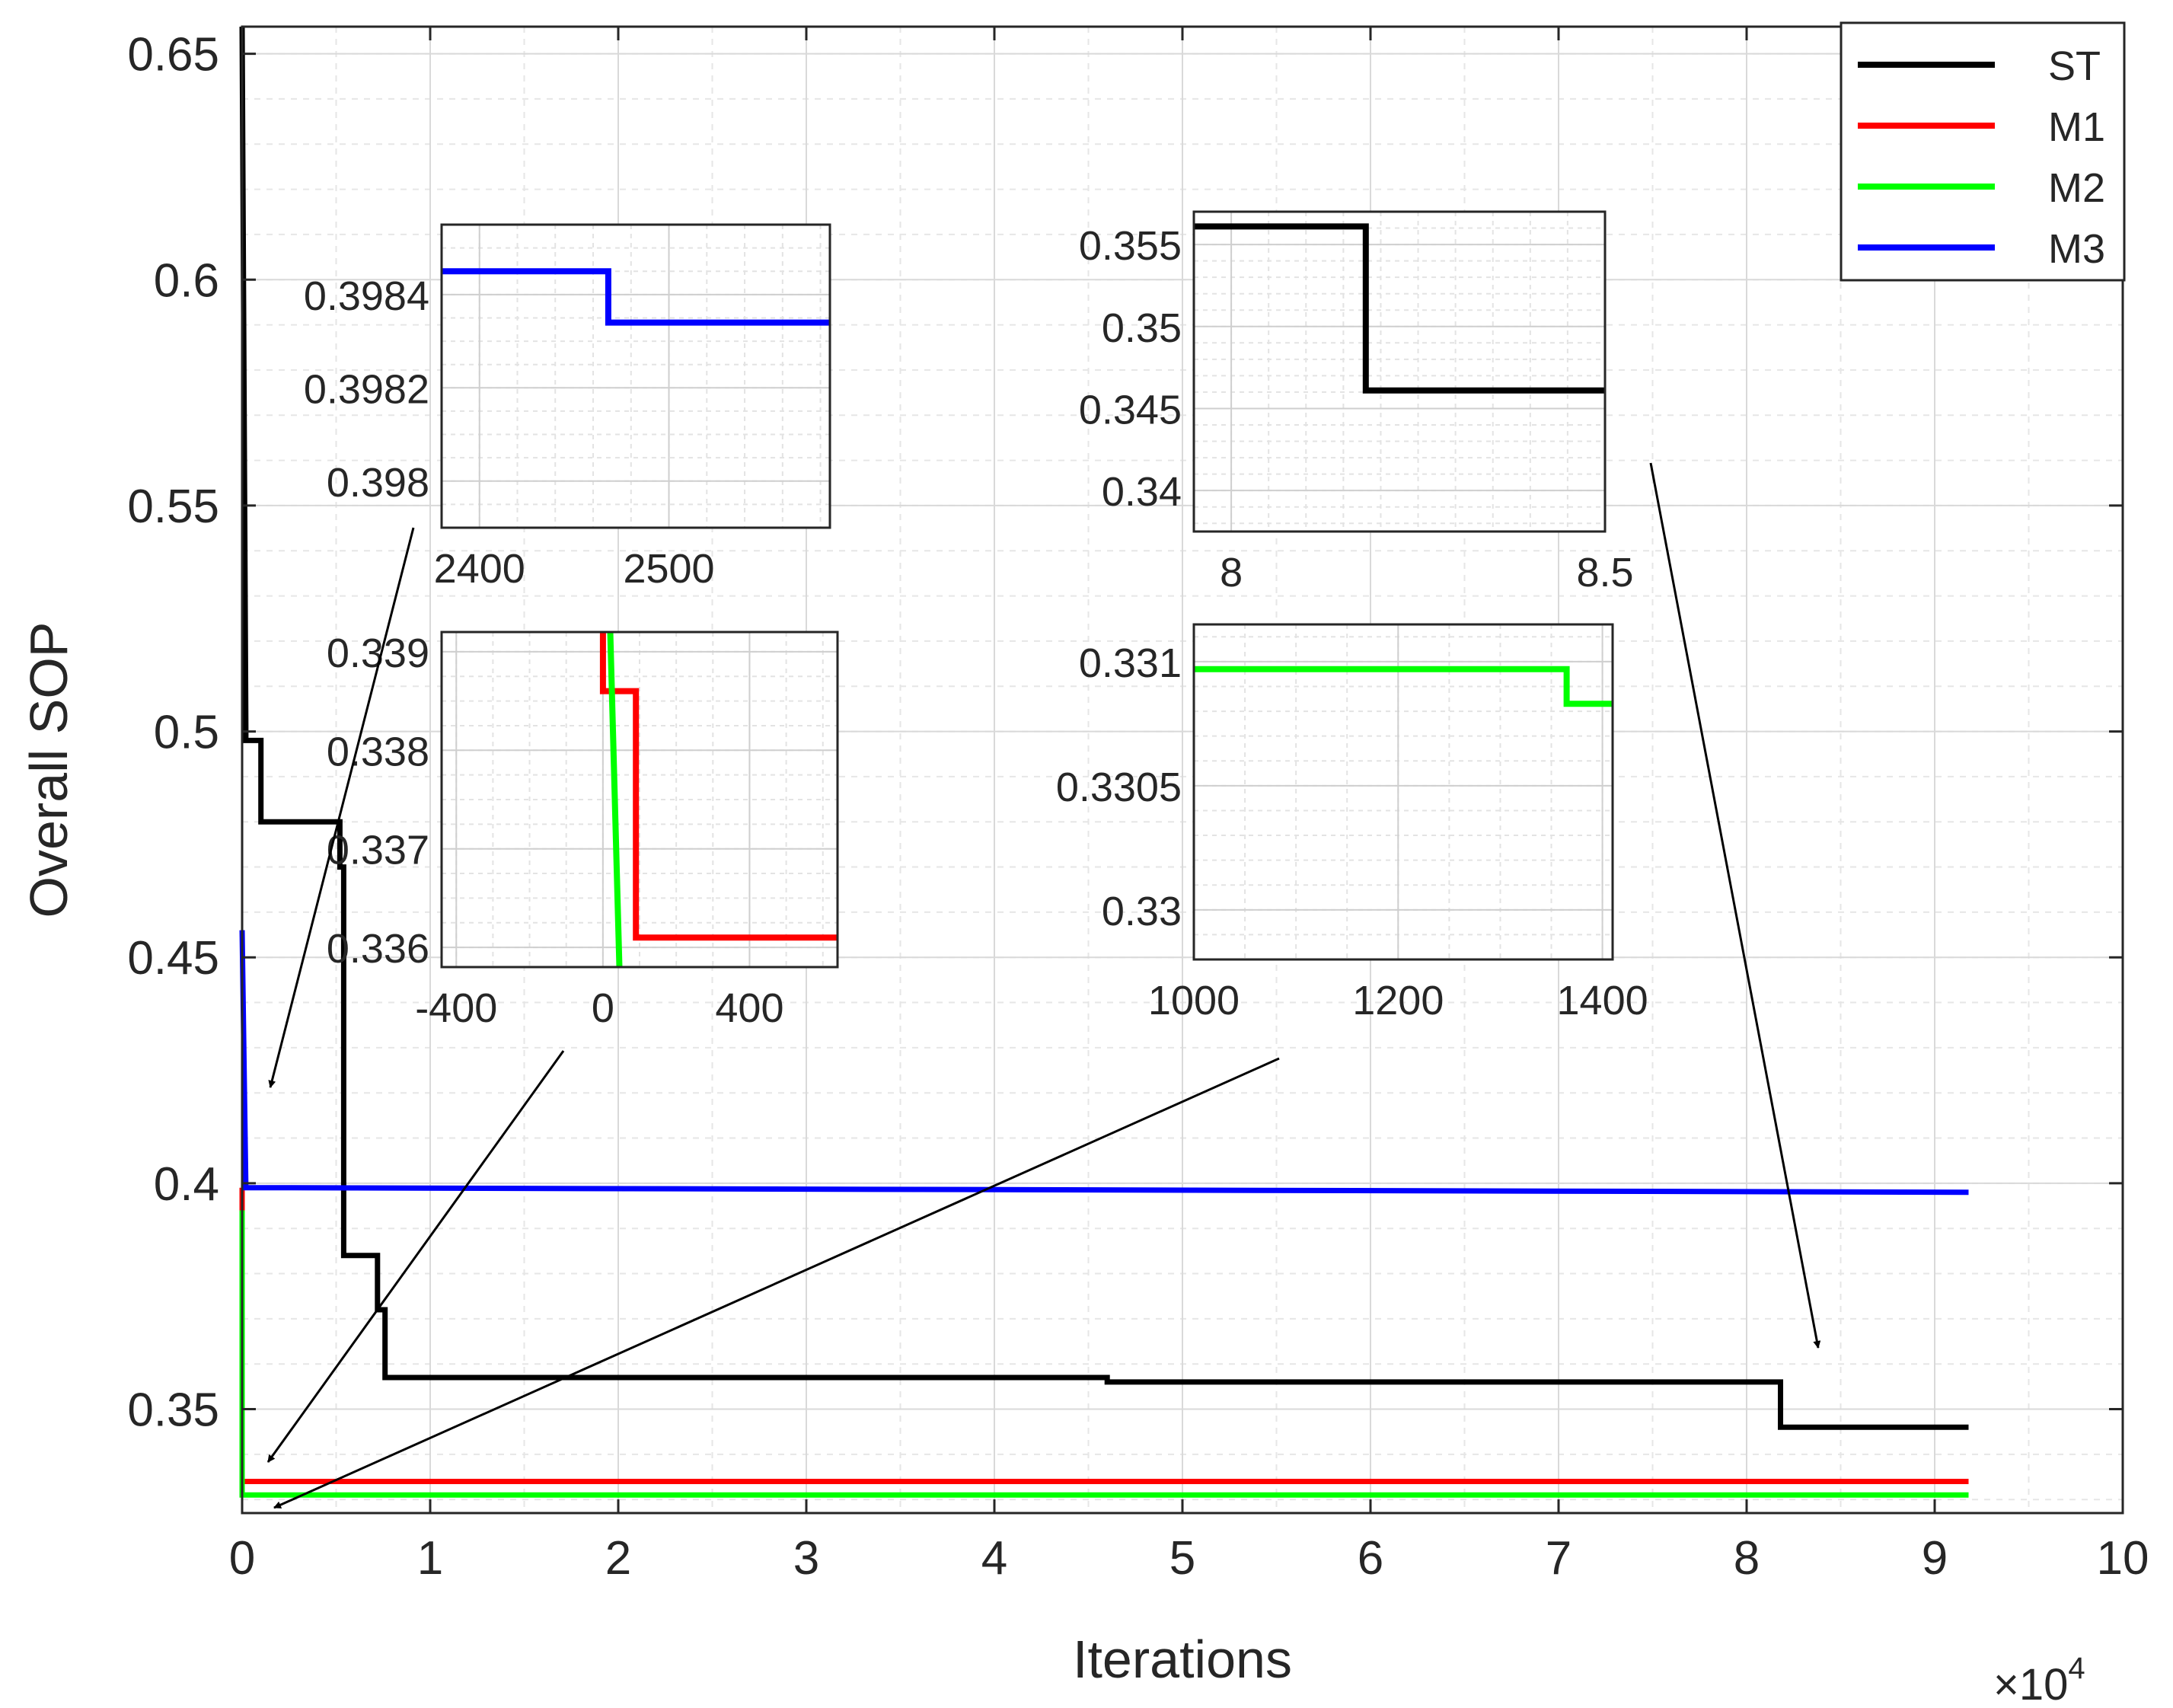 The image size is (2173, 1708). I want to click on x-tick-label: 3, so click(806, 1558).